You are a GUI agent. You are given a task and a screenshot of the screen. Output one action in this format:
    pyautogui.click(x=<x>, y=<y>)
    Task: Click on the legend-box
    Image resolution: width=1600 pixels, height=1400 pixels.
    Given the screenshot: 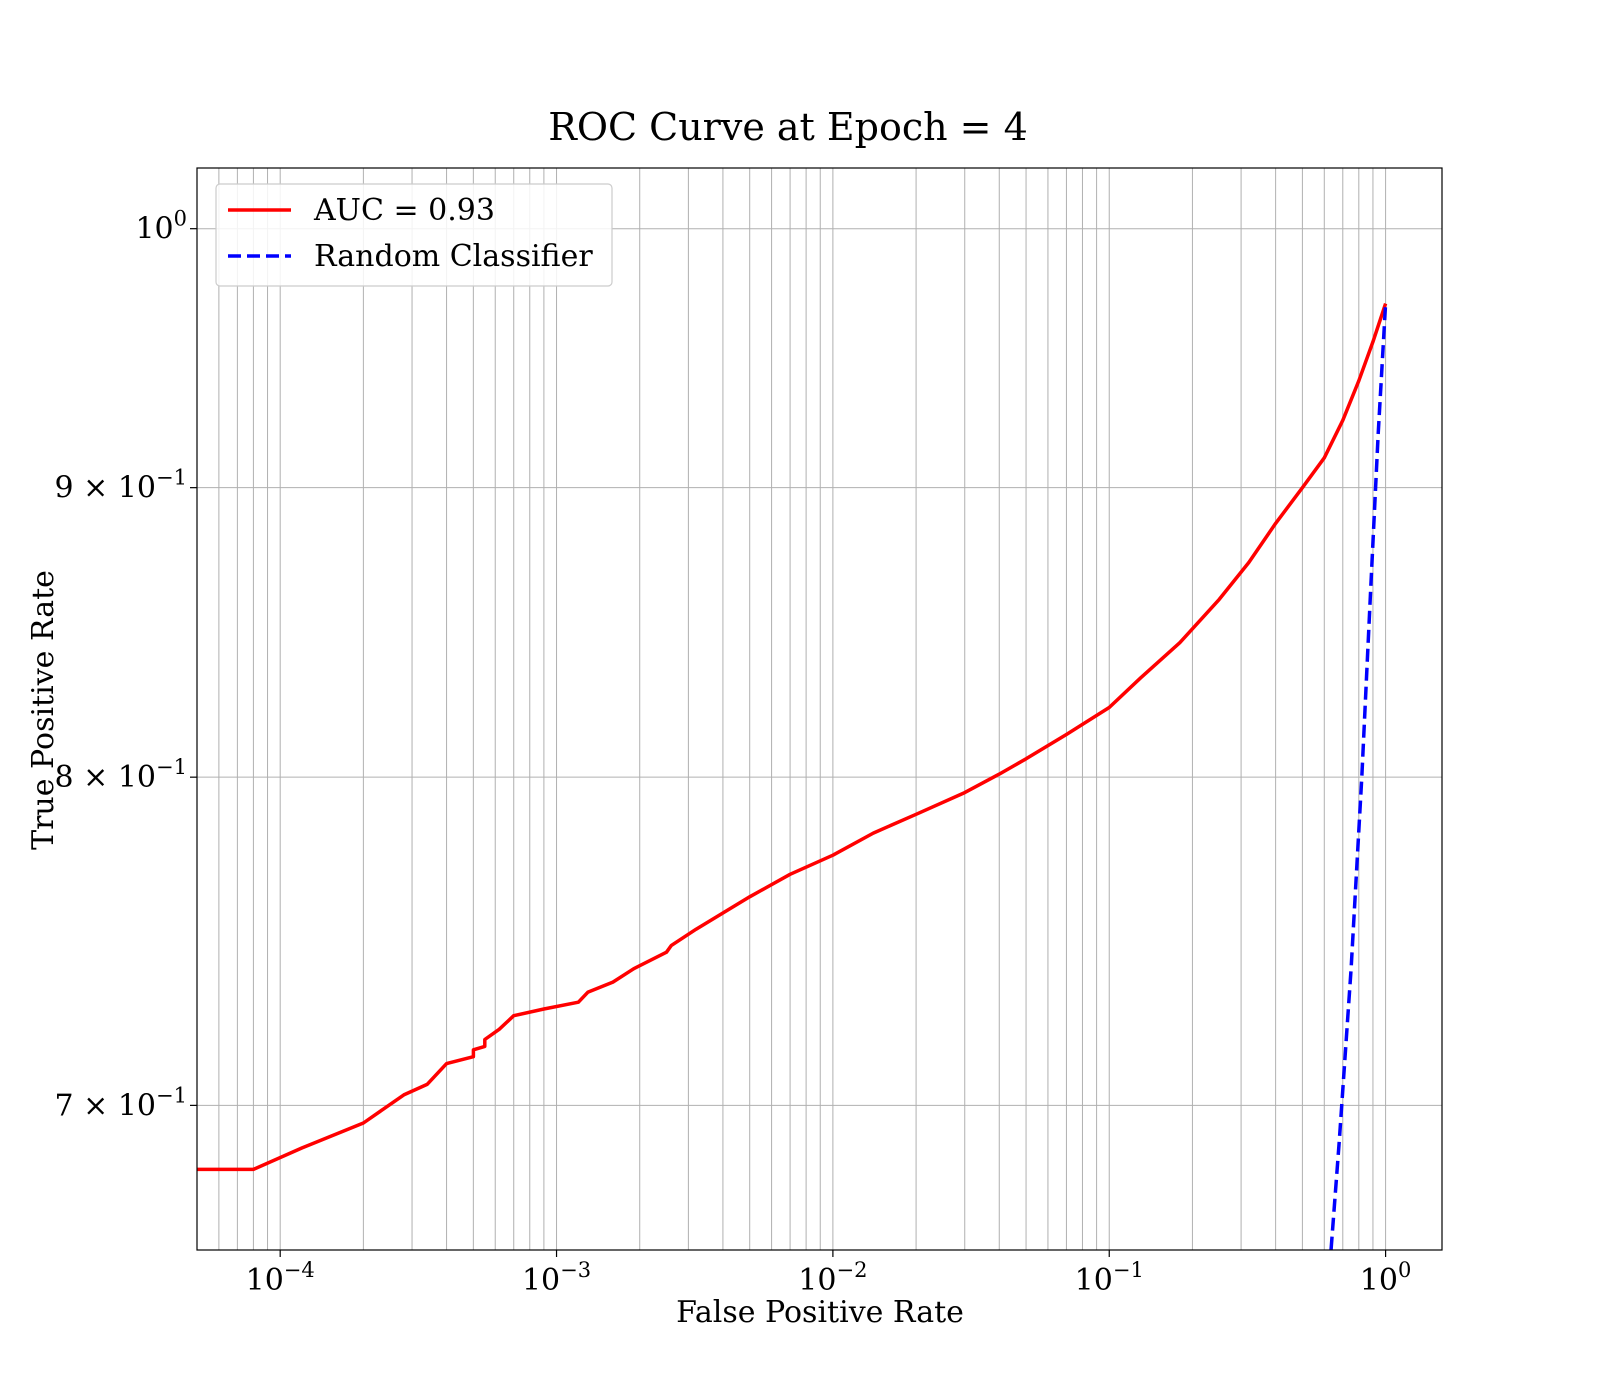 What is the action you would take?
    pyautogui.click(x=414, y=235)
    